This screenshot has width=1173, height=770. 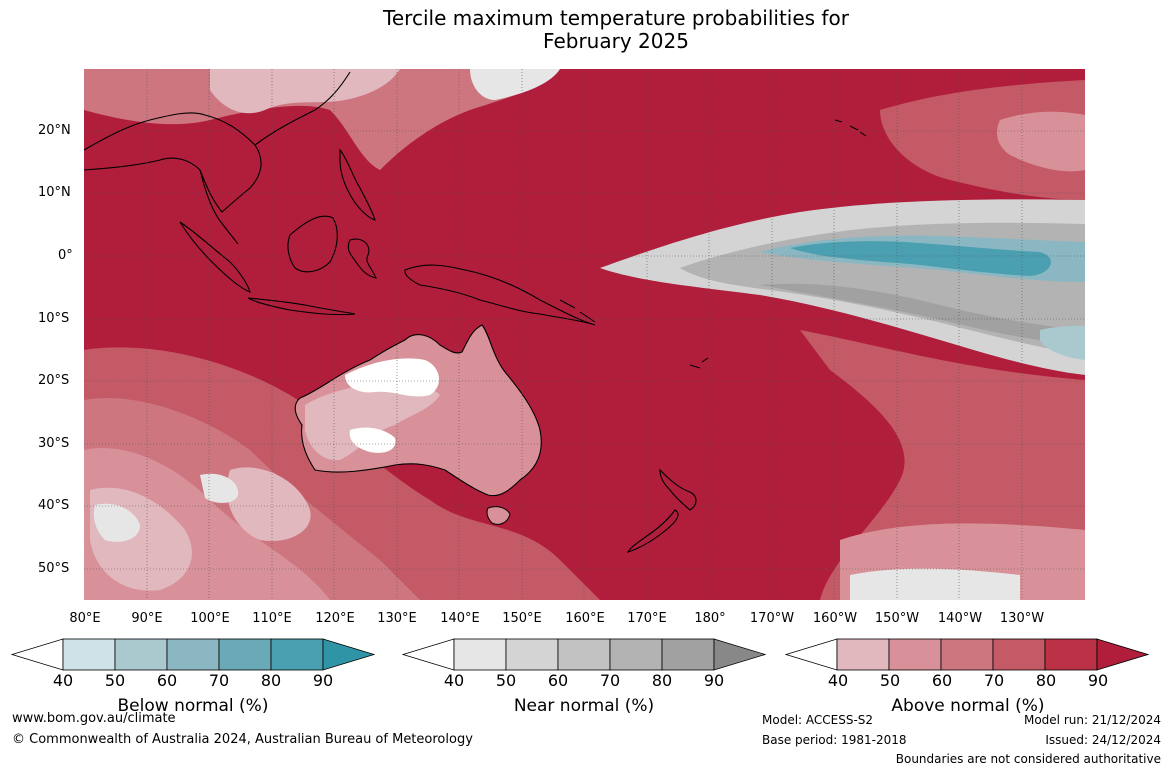 What do you see at coordinates (585, 618) in the screenshot?
I see `lon-label: 160°E` at bounding box center [585, 618].